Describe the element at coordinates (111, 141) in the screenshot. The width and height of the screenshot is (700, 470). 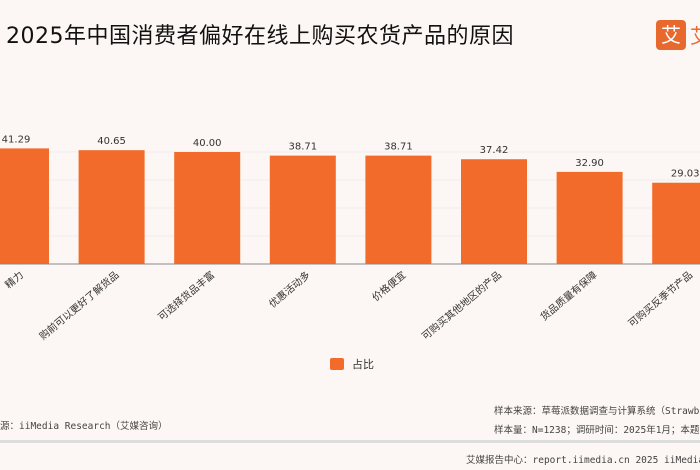
I see `value-label: 40.65` at that location.